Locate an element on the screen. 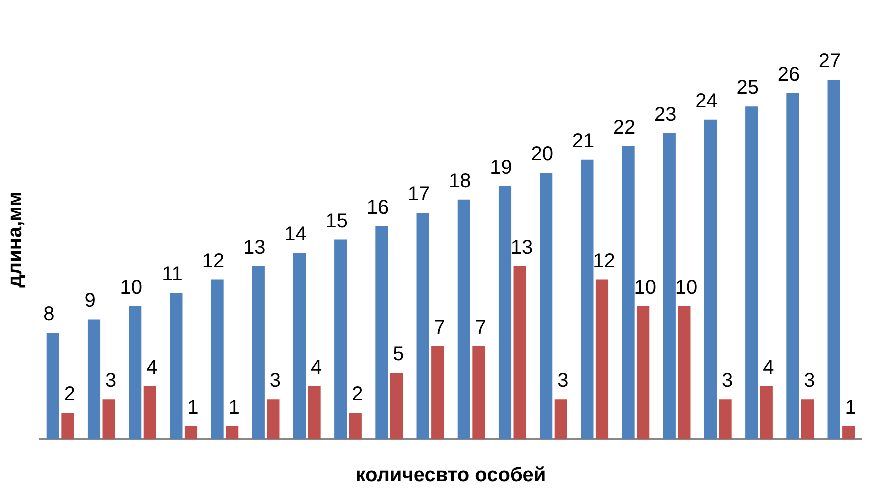  data-label: 25 is located at coordinates (747, 88).